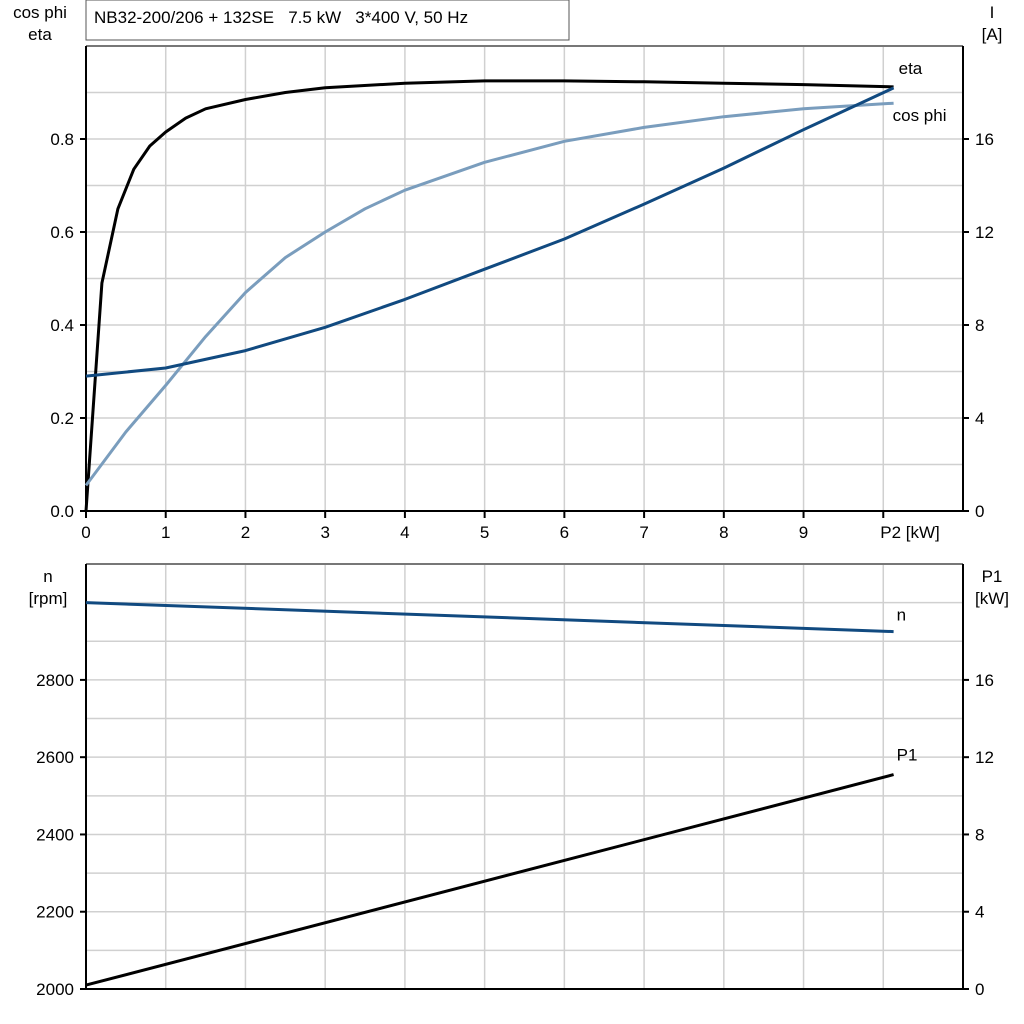 The image size is (1024, 1024). I want to click on title-box, so click(327, 20).